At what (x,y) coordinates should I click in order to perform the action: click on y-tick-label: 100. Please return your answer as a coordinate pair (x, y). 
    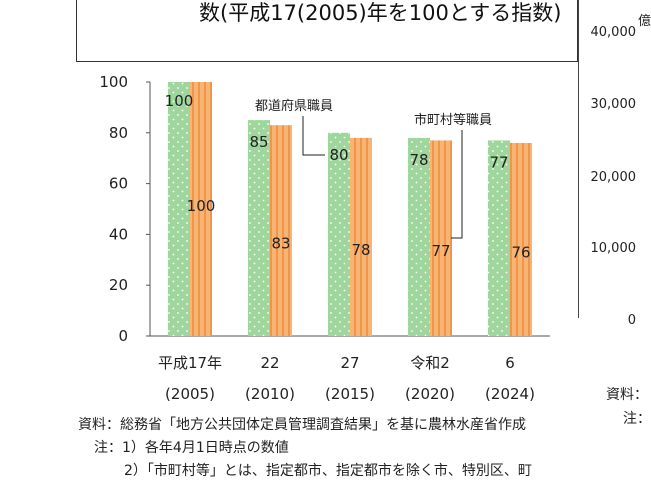
    Looking at the image, I should click on (113, 82).